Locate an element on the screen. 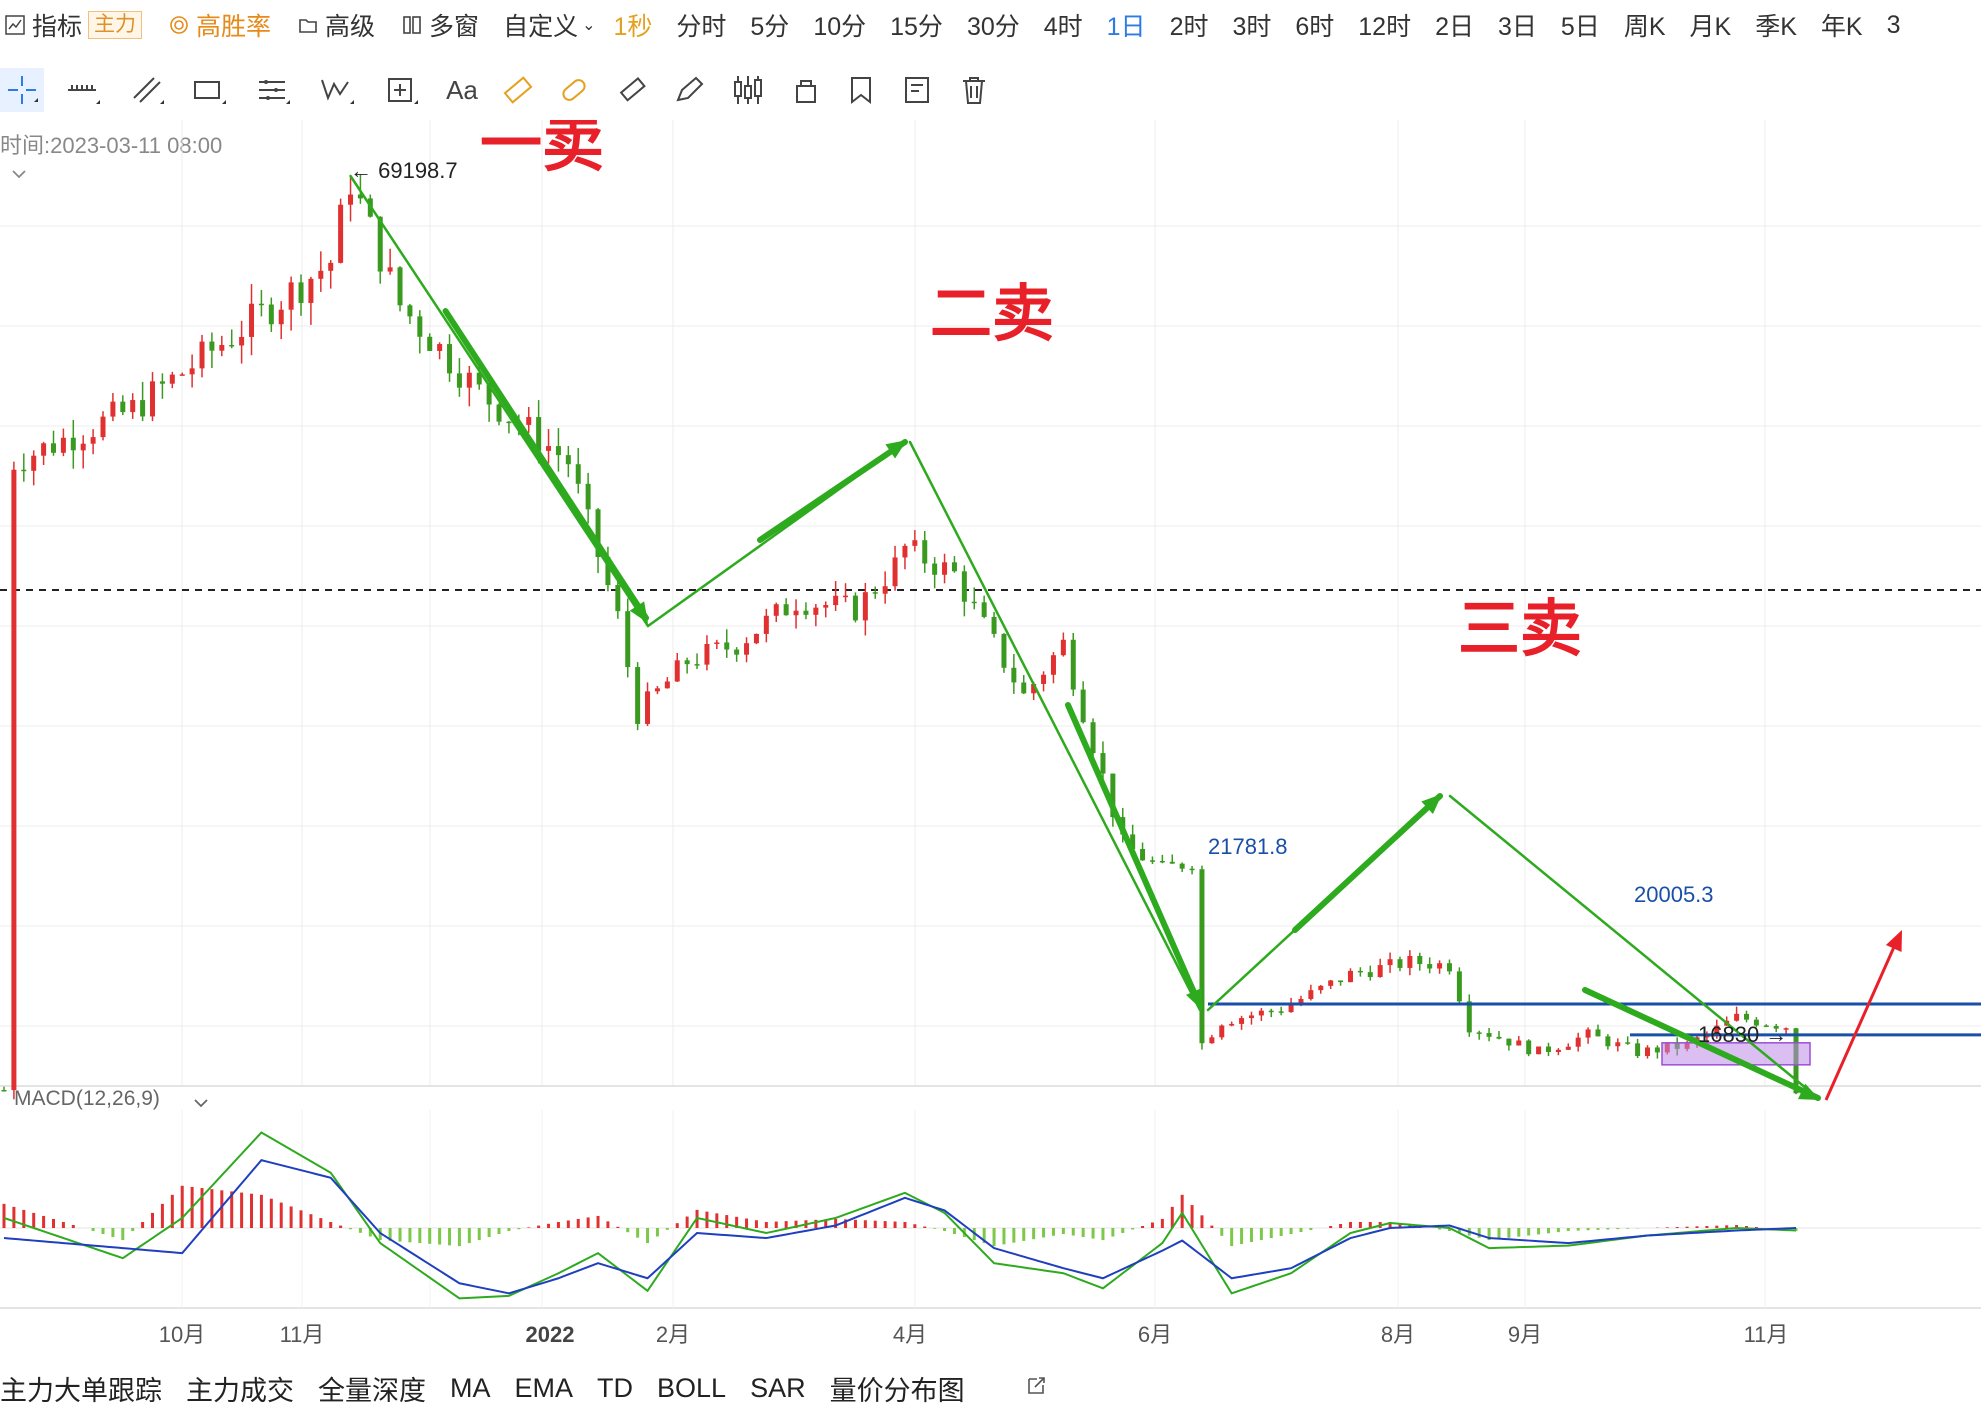 The height and width of the screenshot is (1414, 1981). bottom-tab: EMA is located at coordinates (544, 1387).